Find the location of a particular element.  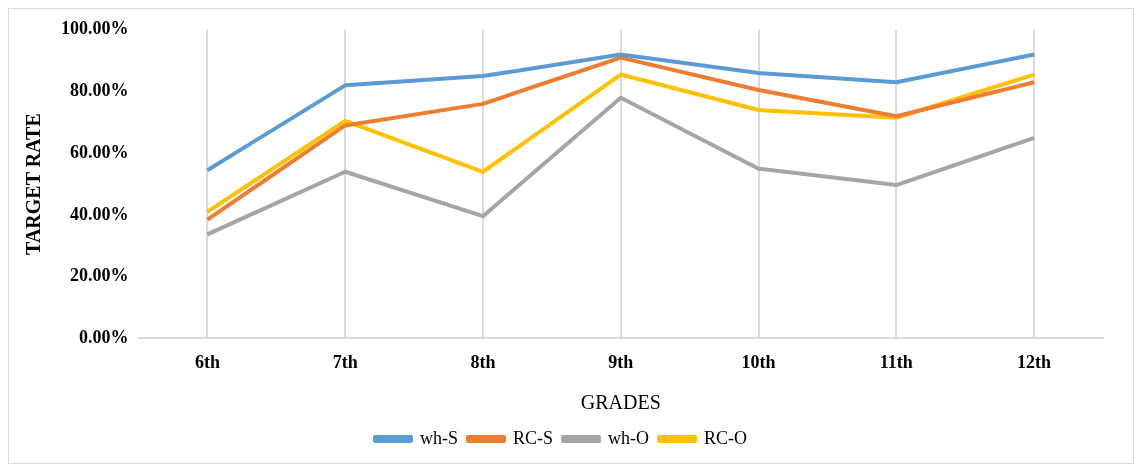

legend-label: wh-O is located at coordinates (629, 437).